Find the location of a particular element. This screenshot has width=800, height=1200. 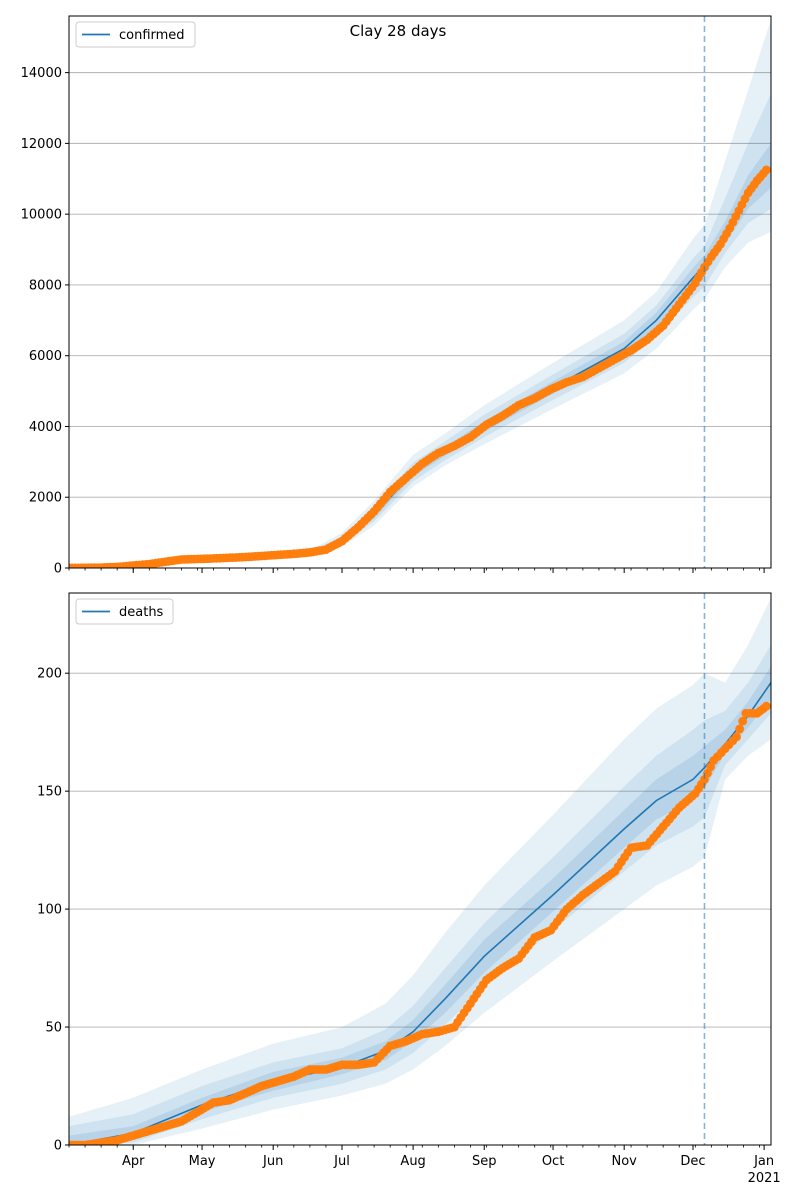

y-tick-label: 100 is located at coordinates (49, 910).